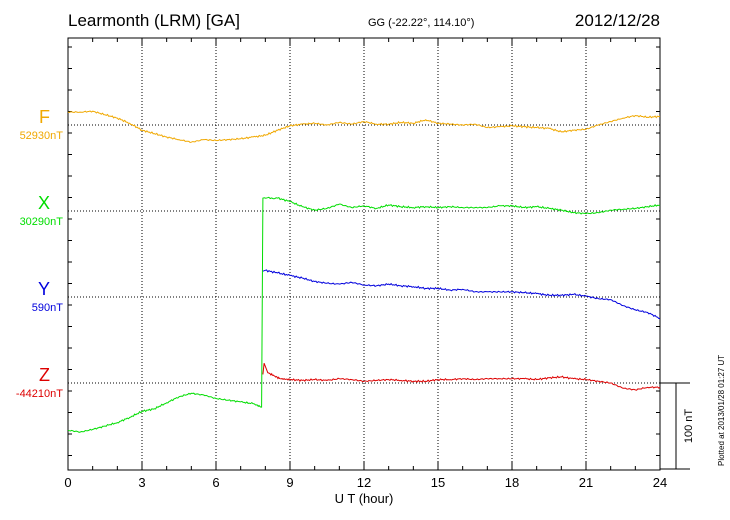  What do you see at coordinates (461, 294) in the screenshot?
I see `series-y-line` at bounding box center [461, 294].